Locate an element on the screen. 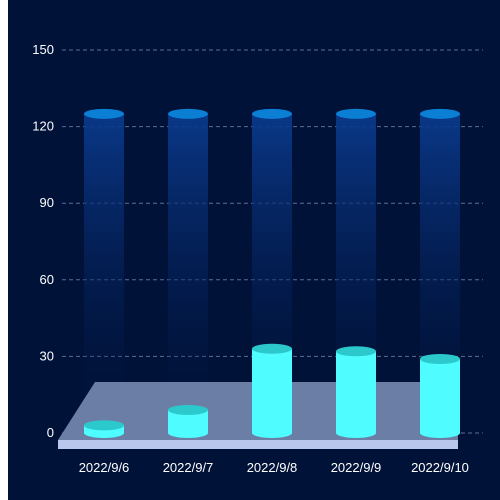  x-tick-label: 2022/9/9 is located at coordinates (356, 467).